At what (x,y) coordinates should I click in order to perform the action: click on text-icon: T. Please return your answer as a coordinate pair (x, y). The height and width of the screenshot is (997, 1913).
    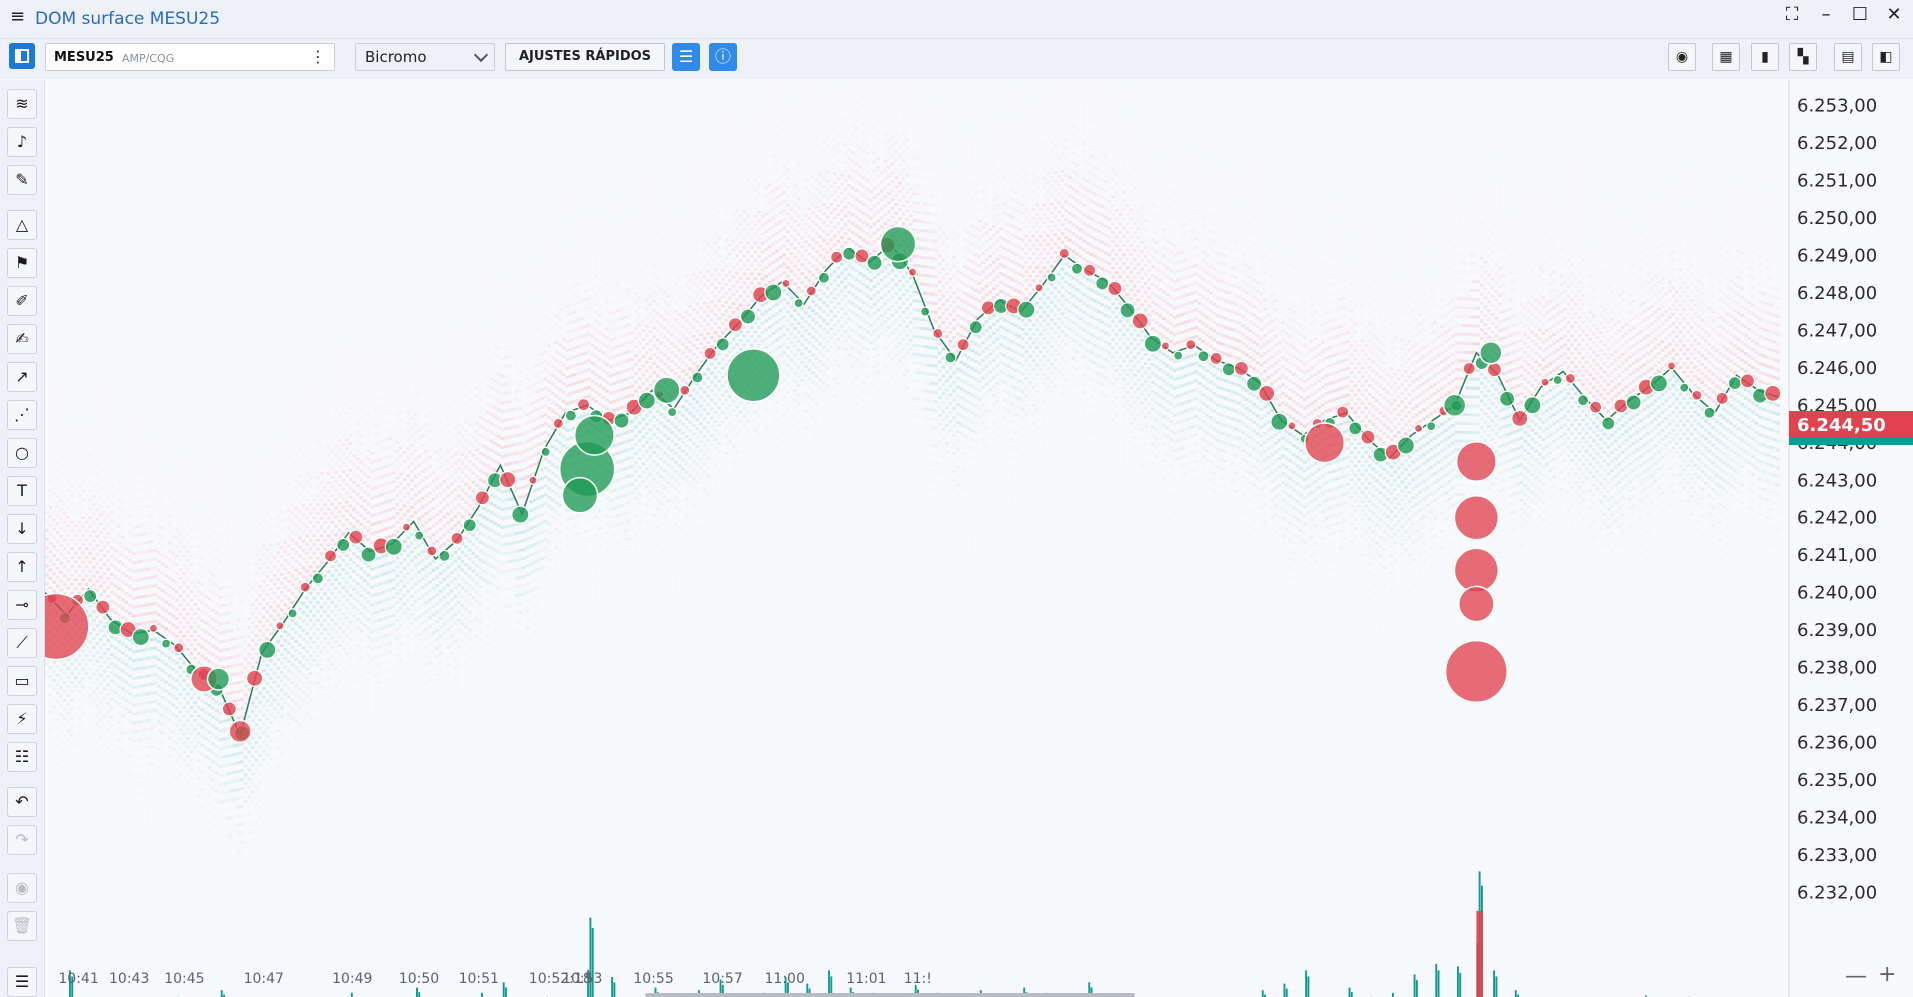
    Looking at the image, I should click on (22, 491).